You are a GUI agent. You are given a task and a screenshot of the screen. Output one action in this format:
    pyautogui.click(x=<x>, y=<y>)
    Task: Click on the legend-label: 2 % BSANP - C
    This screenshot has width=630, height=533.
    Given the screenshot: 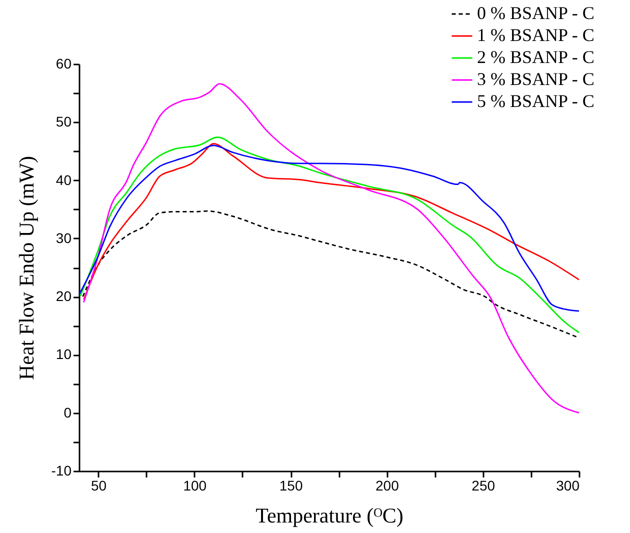 What is the action you would take?
    pyautogui.click(x=535, y=57)
    